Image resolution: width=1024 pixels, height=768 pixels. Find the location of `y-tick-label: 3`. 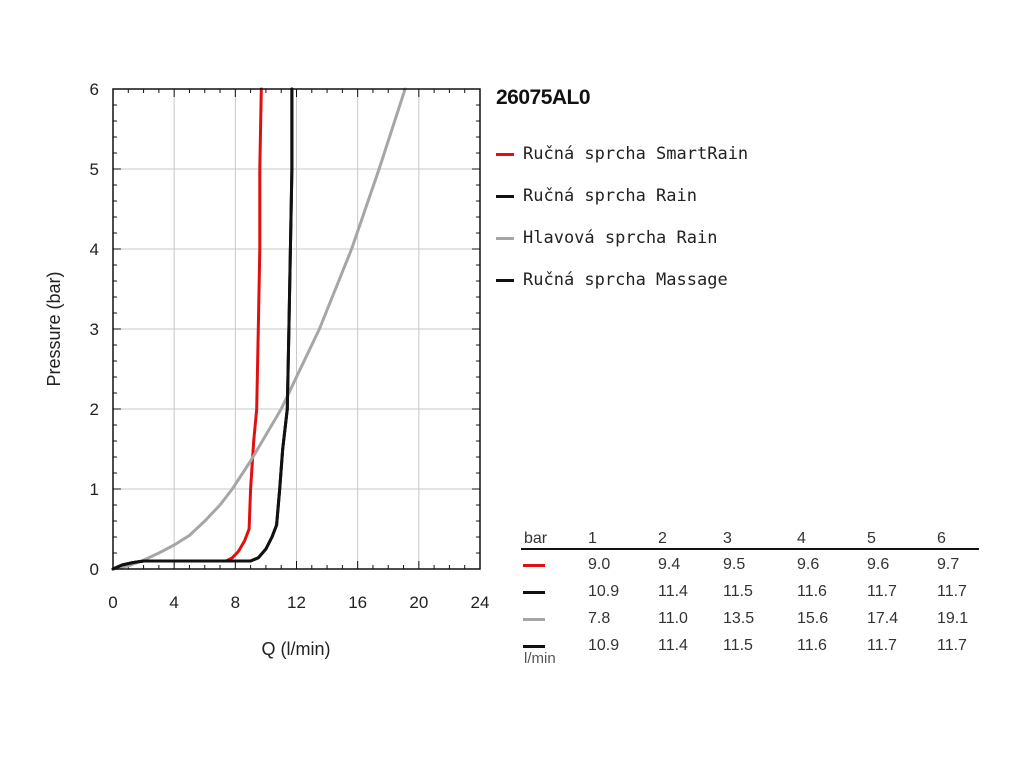

y-tick-label: 3 is located at coordinates (94, 329).